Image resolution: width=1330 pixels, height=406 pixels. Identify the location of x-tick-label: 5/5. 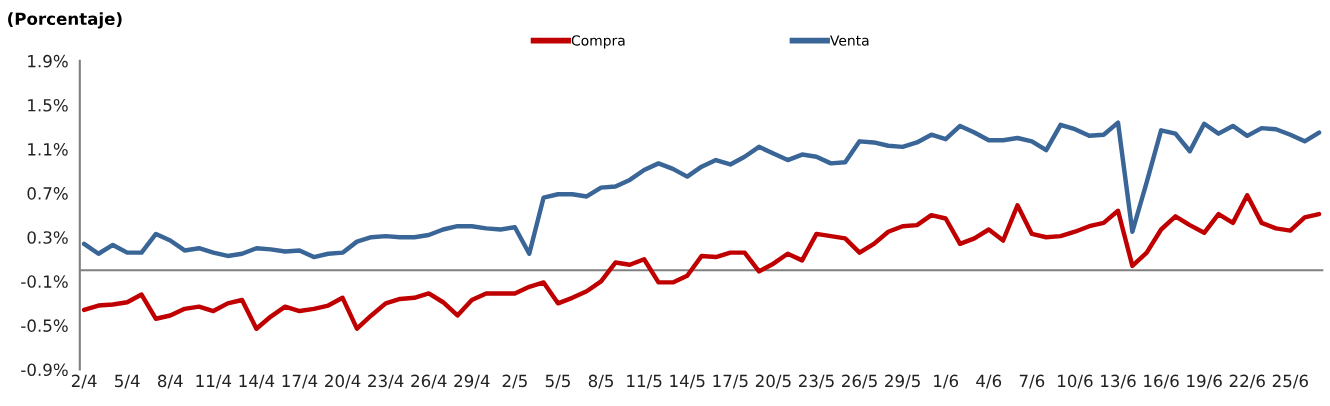
(557, 381).